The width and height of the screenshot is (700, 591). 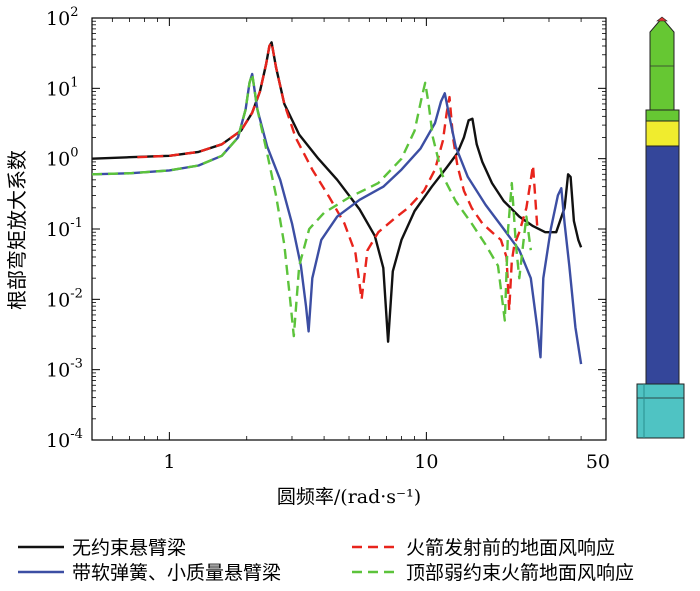 I want to click on y-axis-title: 根部弯矩放大系数, so click(x=17, y=230).